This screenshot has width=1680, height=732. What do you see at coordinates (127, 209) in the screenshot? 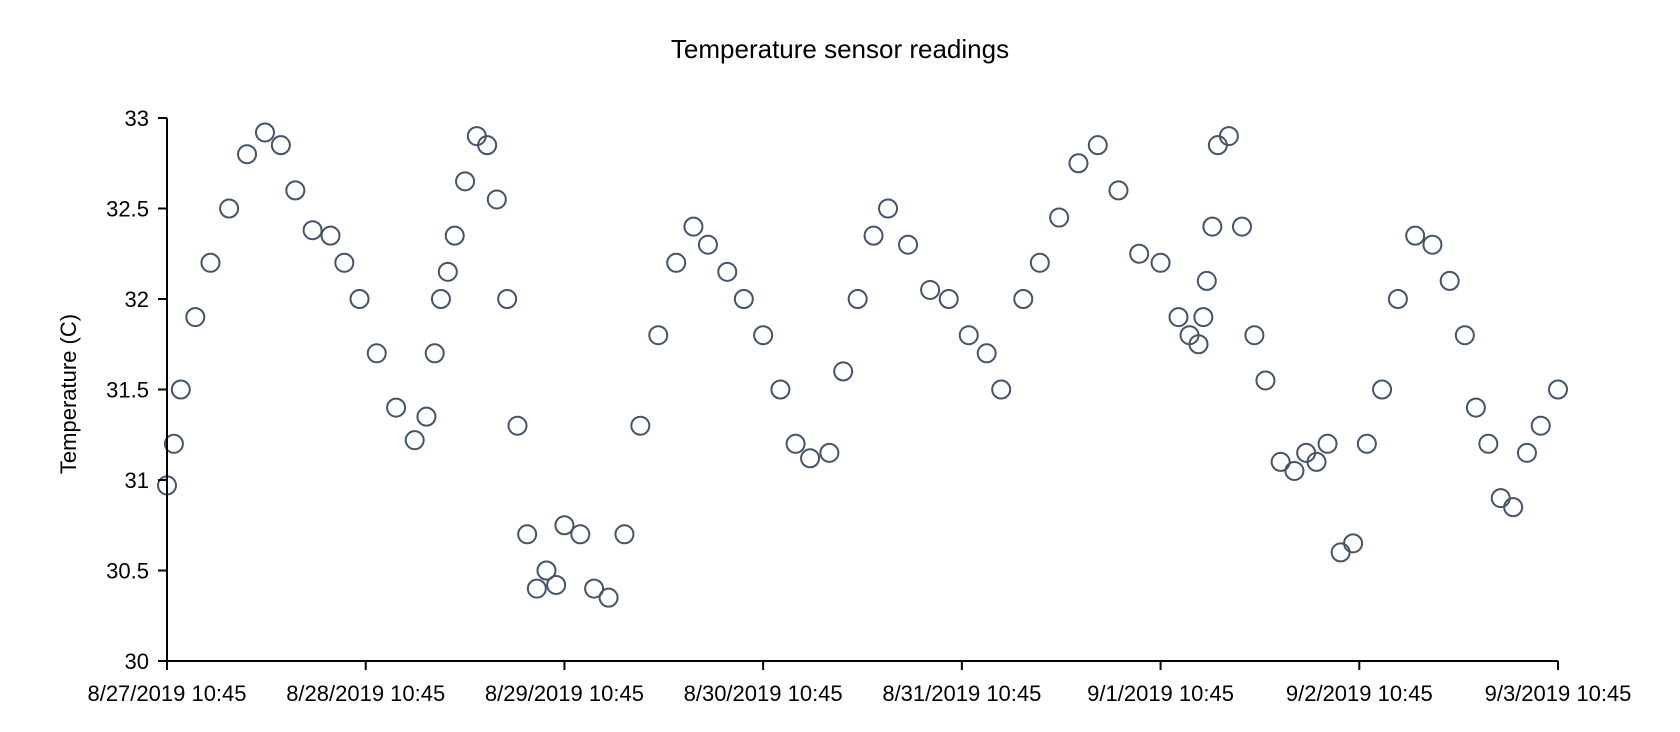
I see `y-tick-label: 32.5` at bounding box center [127, 209].